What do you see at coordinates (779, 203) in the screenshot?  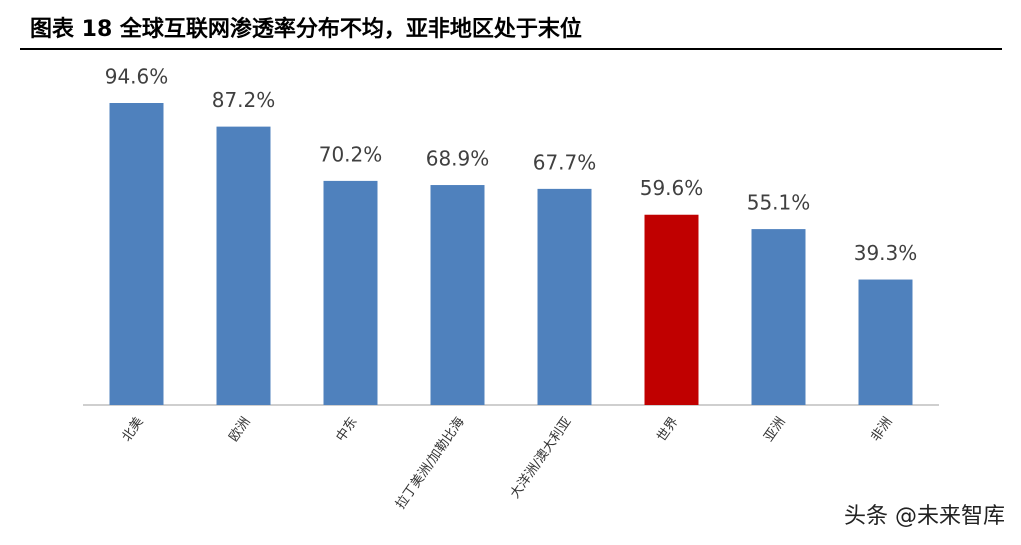 I see `value-label: 55.1%` at bounding box center [779, 203].